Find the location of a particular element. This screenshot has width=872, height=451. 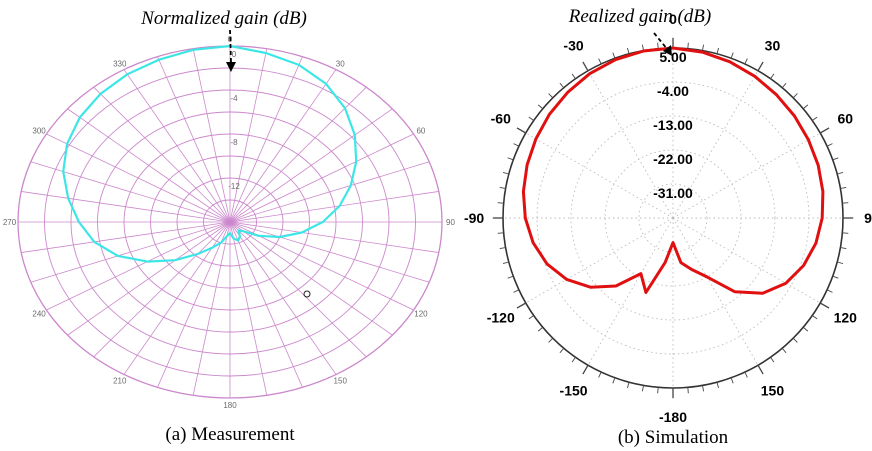

measurement-angle-tick: 300 is located at coordinates (39, 130).